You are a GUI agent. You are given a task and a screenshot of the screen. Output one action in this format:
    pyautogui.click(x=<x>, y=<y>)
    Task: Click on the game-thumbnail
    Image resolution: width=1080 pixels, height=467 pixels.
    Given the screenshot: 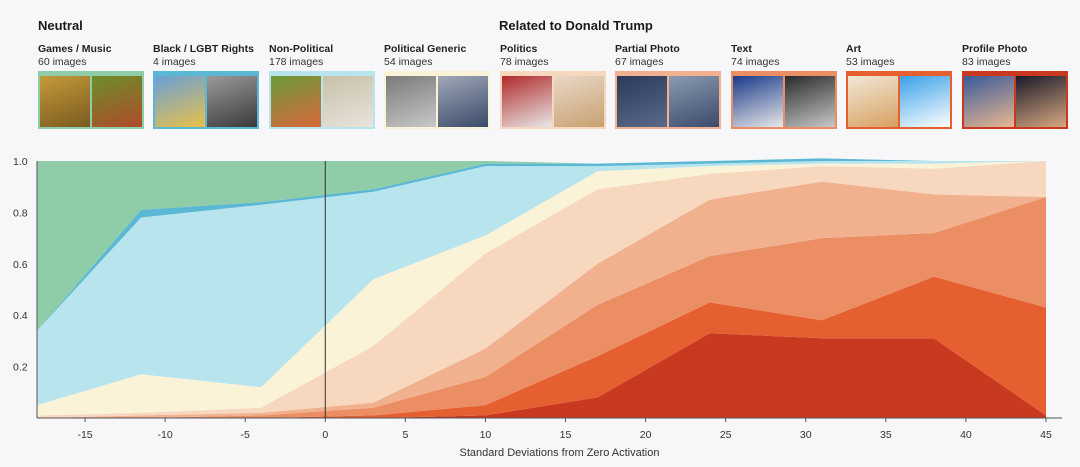 What is the action you would take?
    pyautogui.click(x=91, y=100)
    